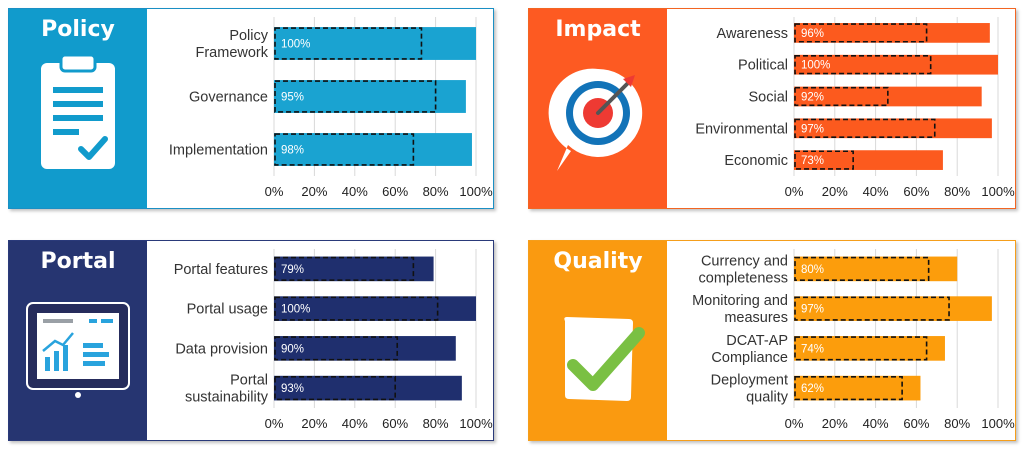  I want to click on bar-value-label: 62%, so click(812, 389).